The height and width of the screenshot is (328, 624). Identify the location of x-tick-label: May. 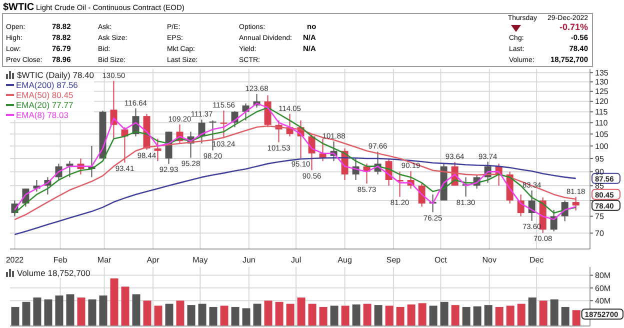
(200, 260).